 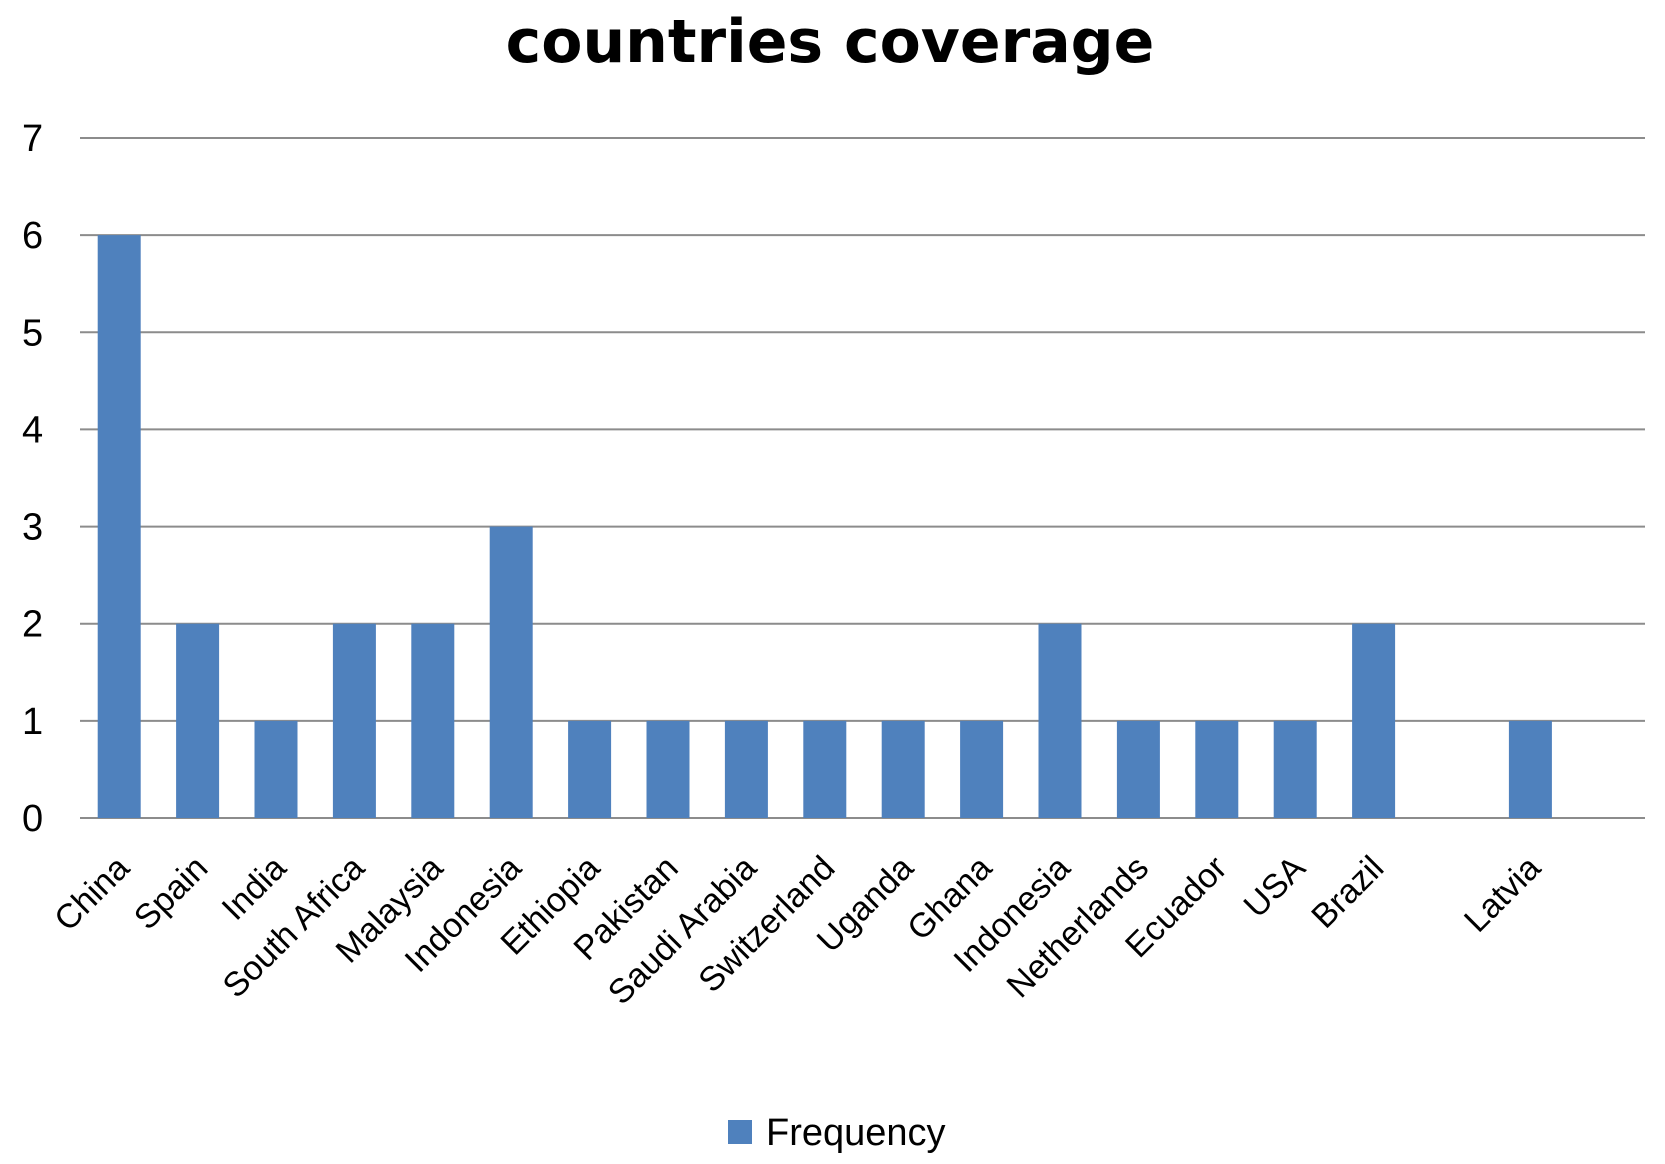 I want to click on y-tick-label: 3, so click(x=32, y=528).